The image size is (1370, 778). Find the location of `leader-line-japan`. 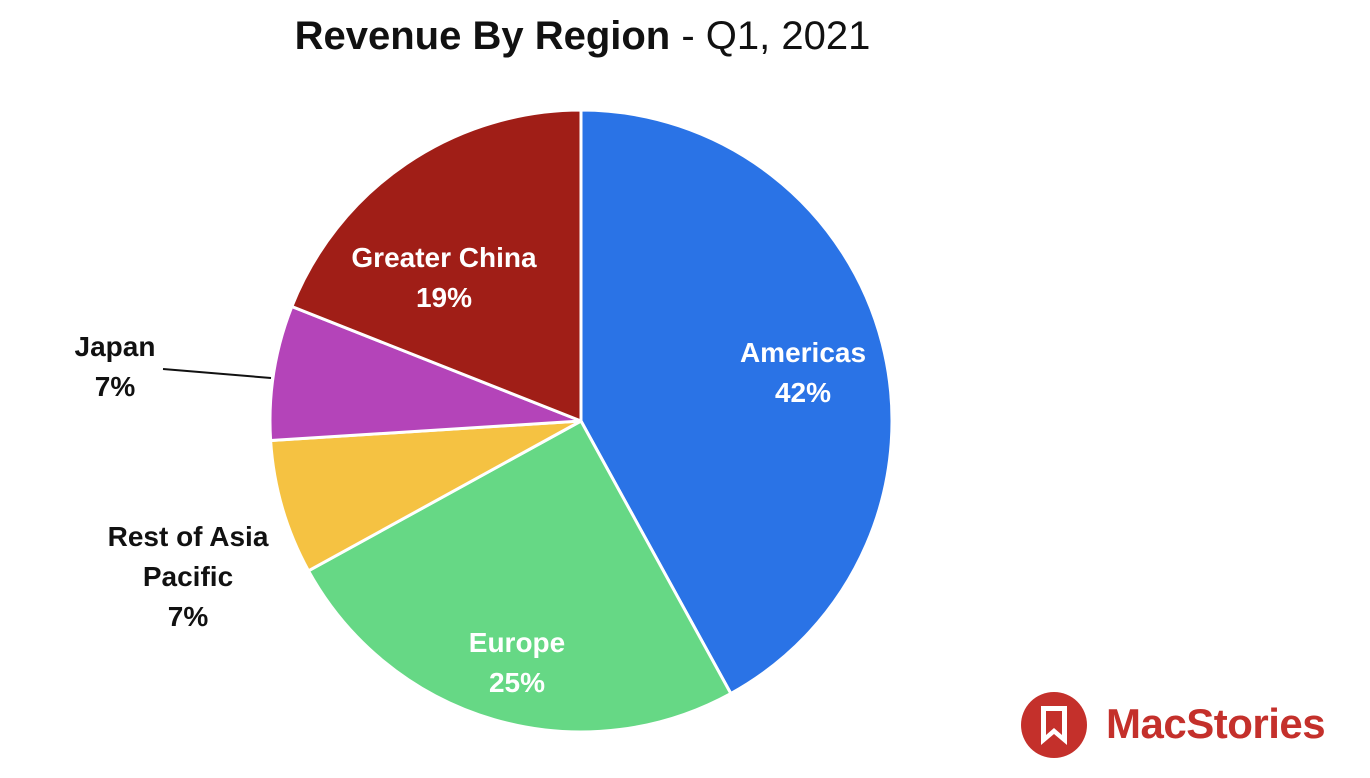

leader-line-japan is located at coordinates (217, 373).